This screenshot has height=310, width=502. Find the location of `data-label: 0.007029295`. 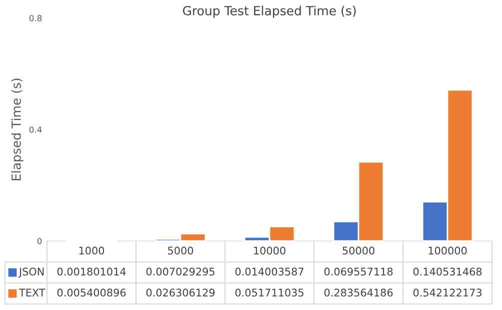

data-label: 0.007029295 is located at coordinates (180, 272).